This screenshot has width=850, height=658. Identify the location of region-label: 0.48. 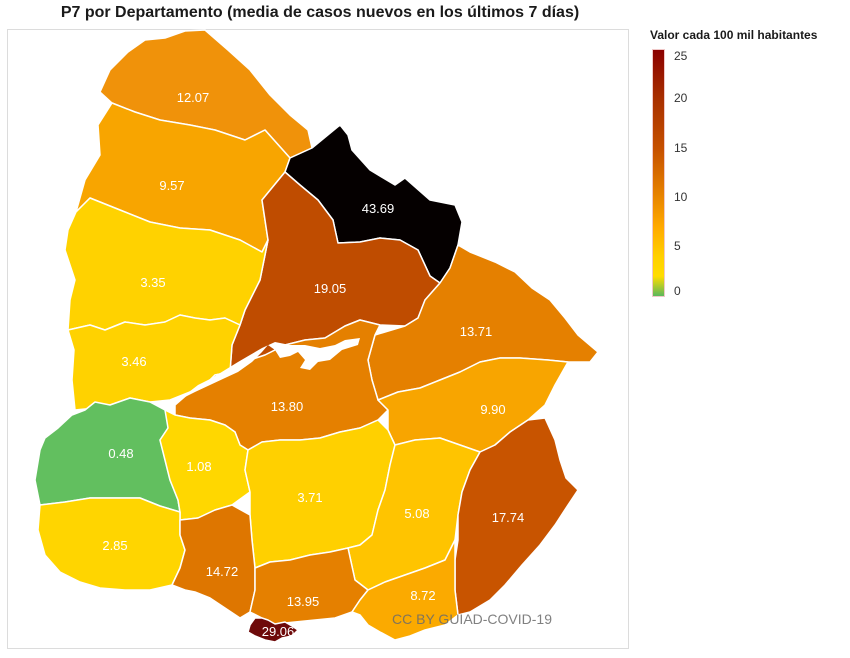
(120, 453).